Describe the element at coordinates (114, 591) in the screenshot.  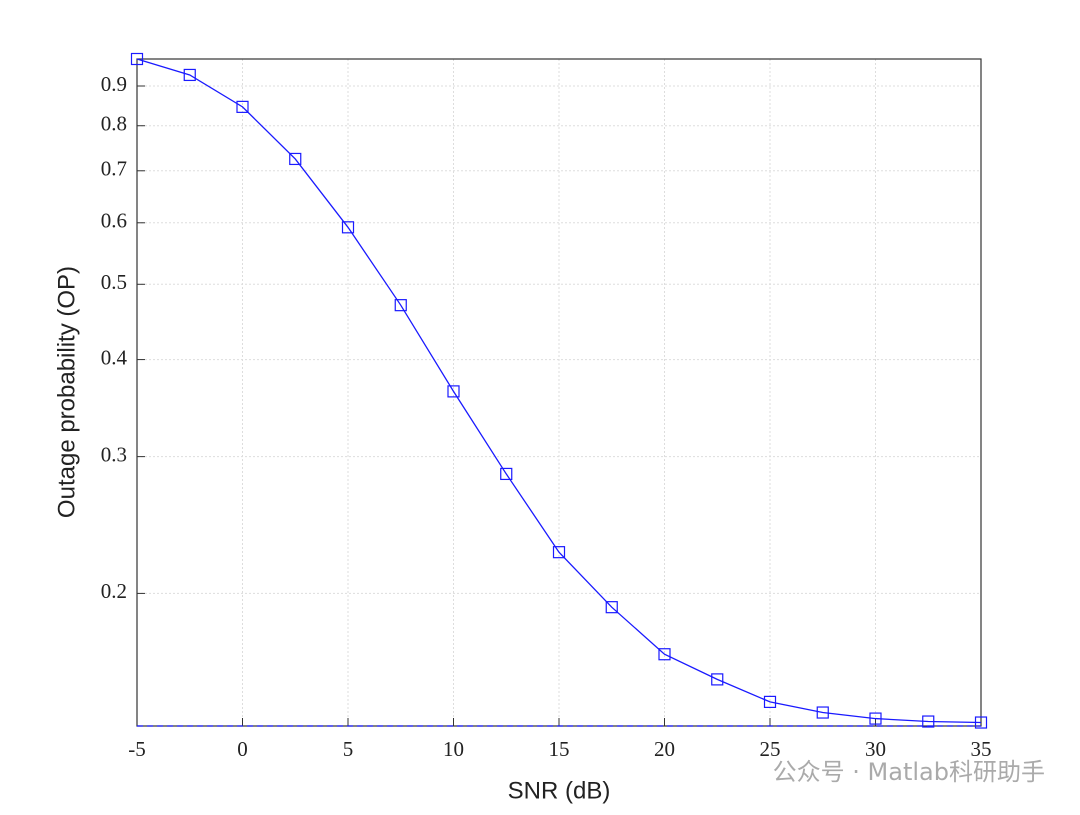
I see `y-tick-label: 0.2` at that location.